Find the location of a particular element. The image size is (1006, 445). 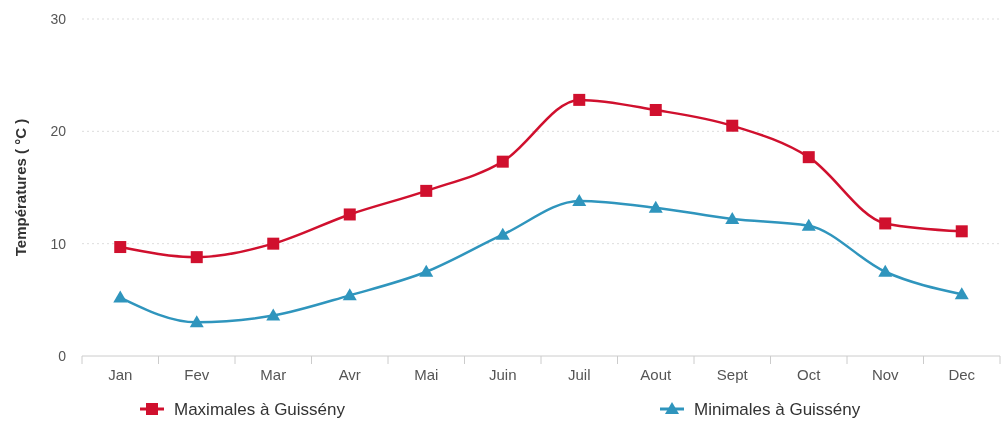

y-tick-label: 10 is located at coordinates (58, 243).